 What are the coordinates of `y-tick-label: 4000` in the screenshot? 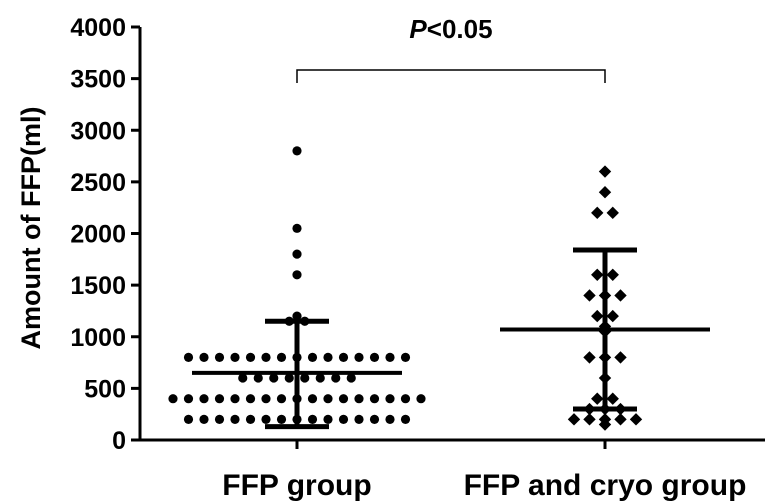 It's located at (98, 28).